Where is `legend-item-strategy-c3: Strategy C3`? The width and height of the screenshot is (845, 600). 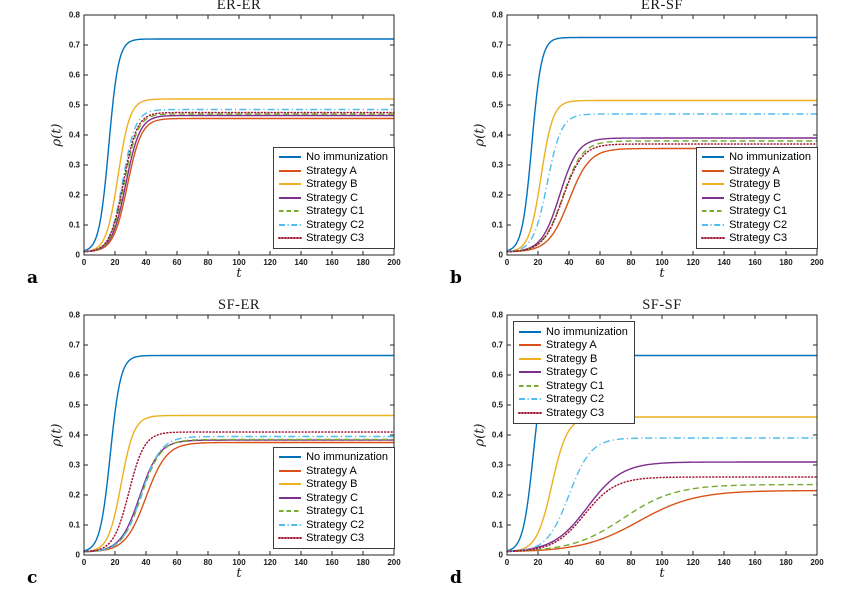 legend-item-strategy-c3: Strategy C3 is located at coordinates (333, 539).